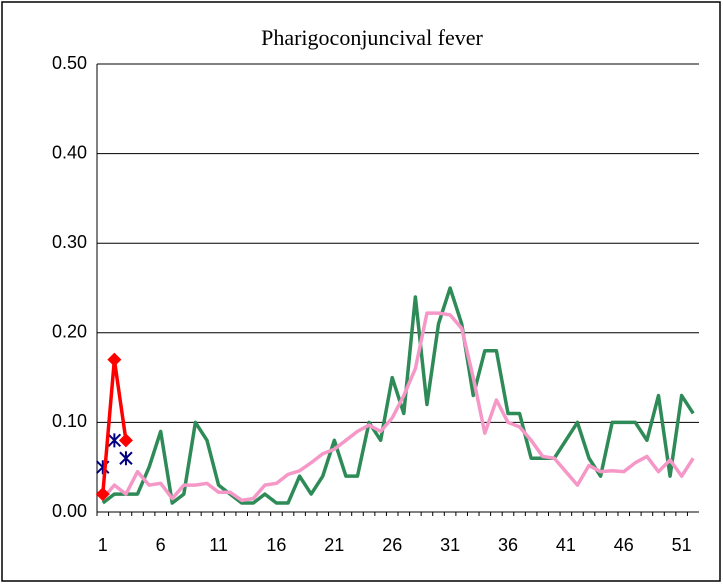 Image resolution: width=723 pixels, height=584 pixels. Describe the element at coordinates (218, 545) in the screenshot. I see `x-tick-label: 11` at that location.